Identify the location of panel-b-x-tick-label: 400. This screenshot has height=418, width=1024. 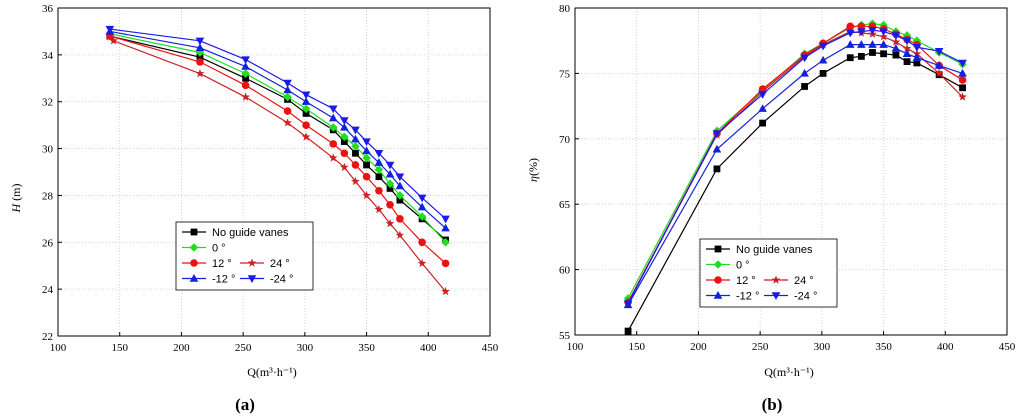
(945, 347).